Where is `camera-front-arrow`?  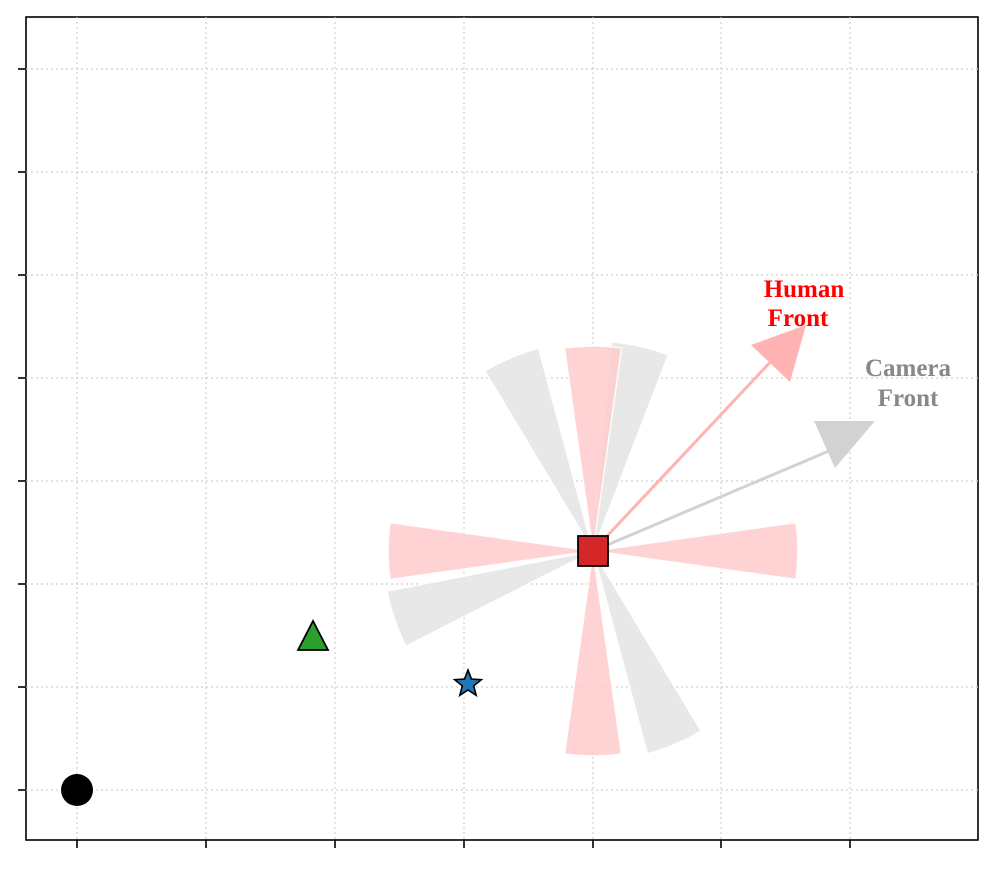
camera-front-arrow is located at coordinates (718, 498).